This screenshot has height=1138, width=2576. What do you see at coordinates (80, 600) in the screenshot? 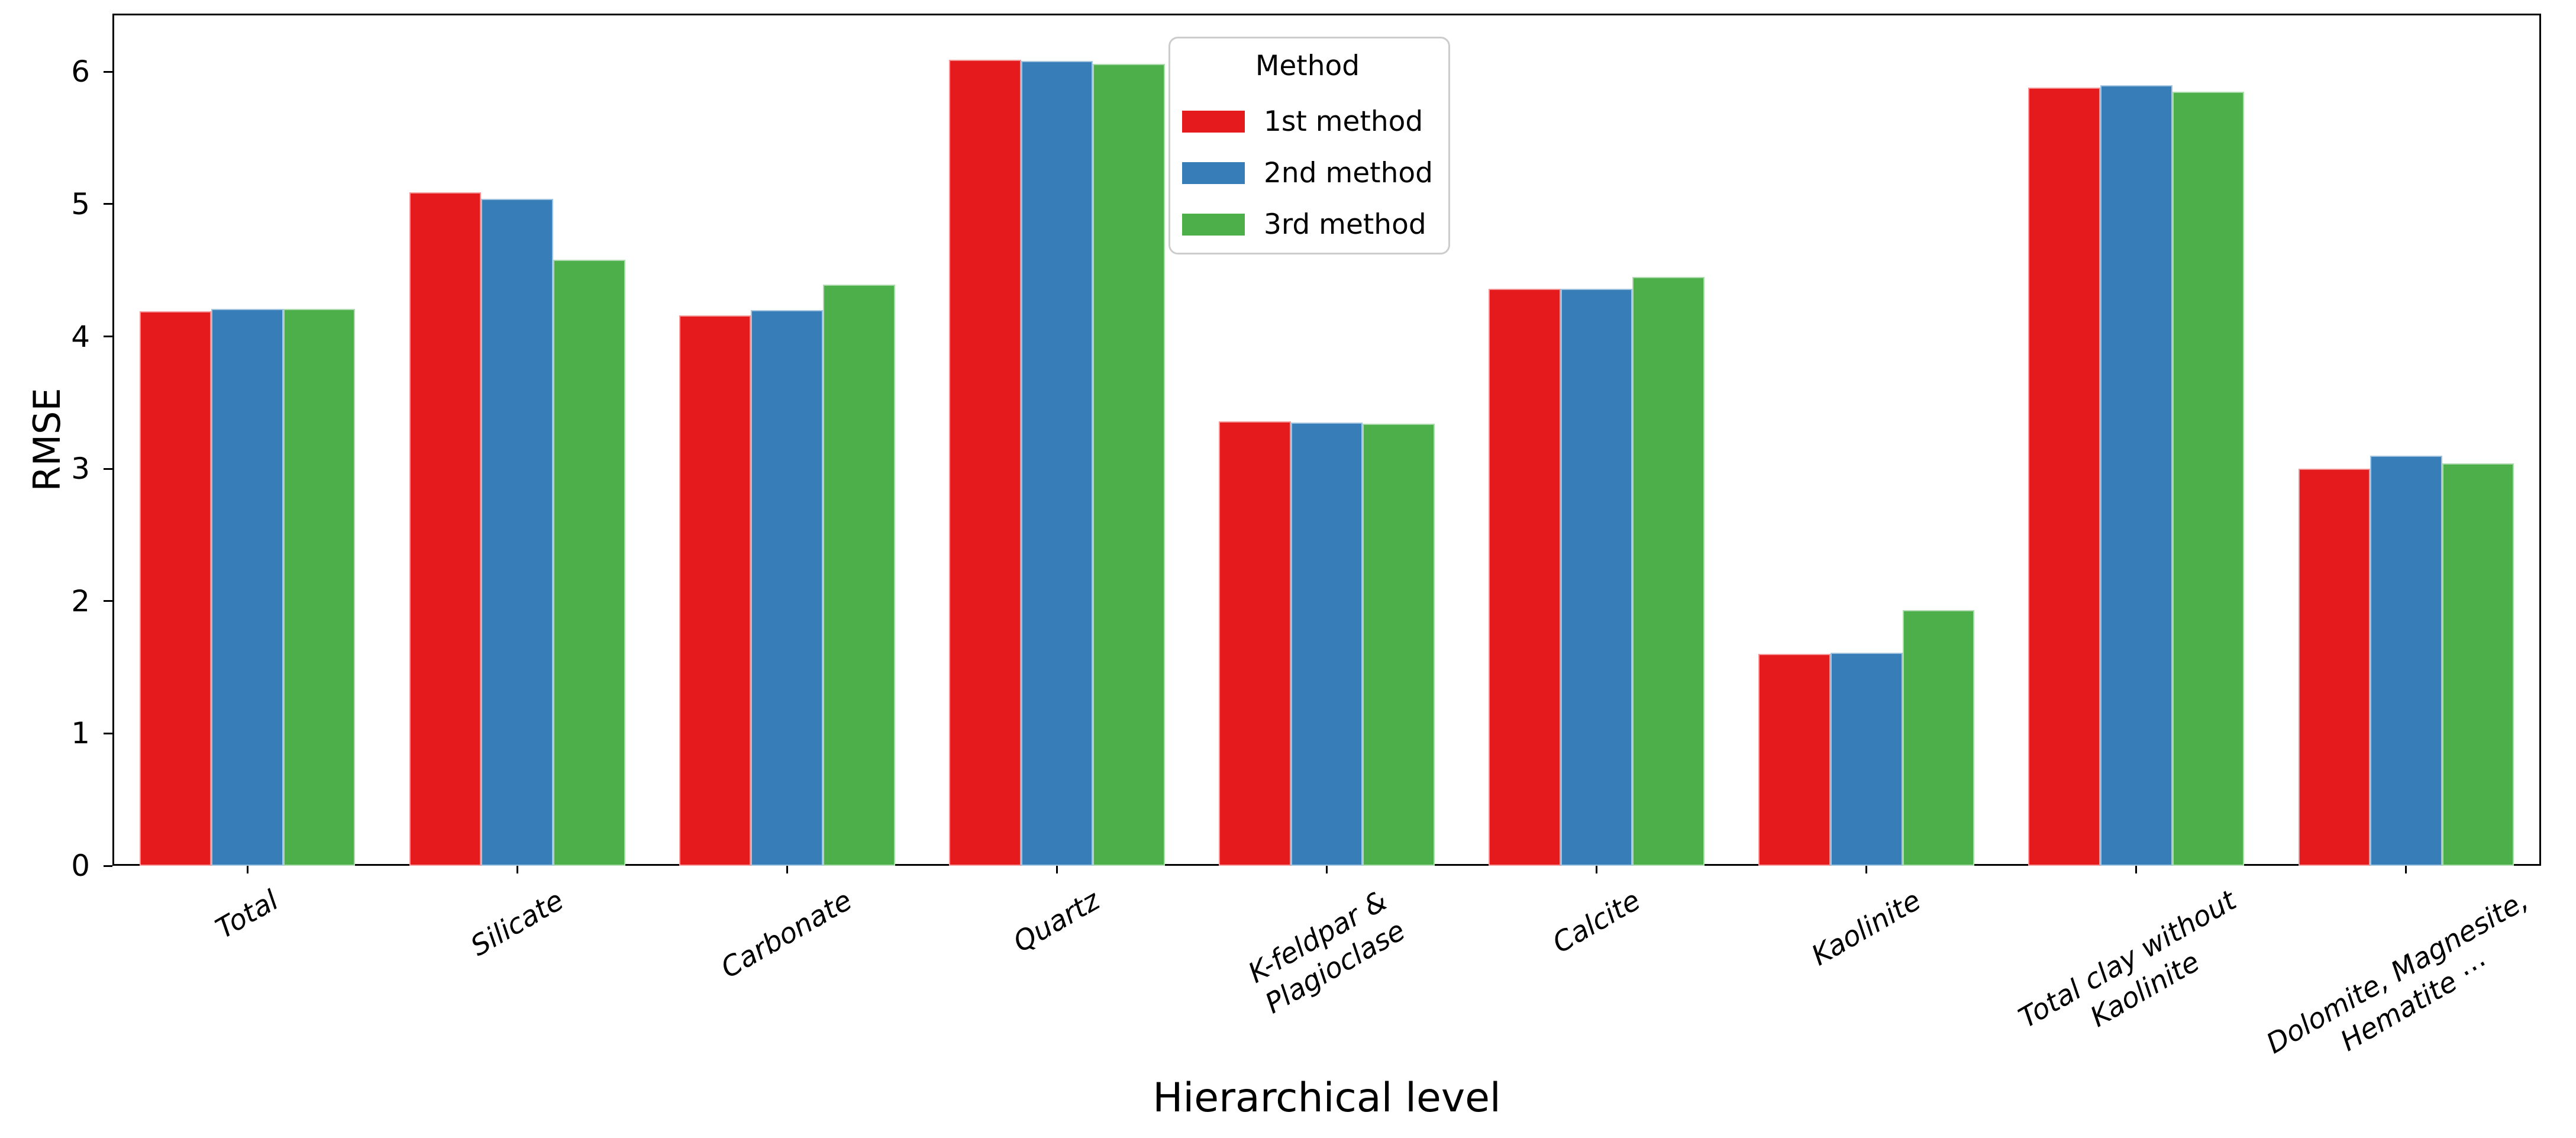
I see `y-tick-label: 2` at bounding box center [80, 600].